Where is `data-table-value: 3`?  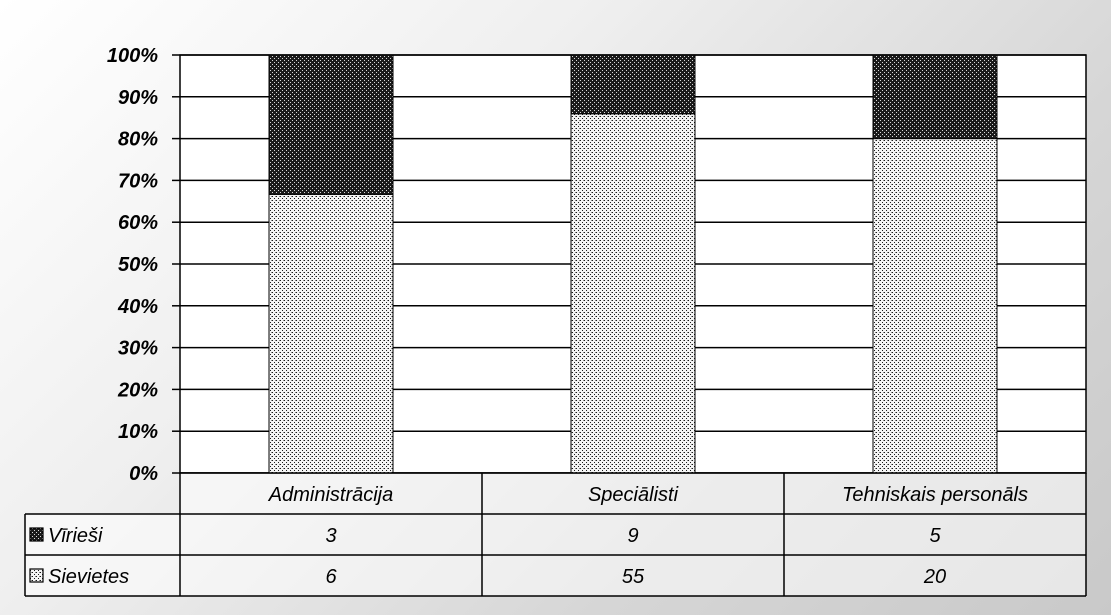
data-table-value: 3 is located at coordinates (330, 536).